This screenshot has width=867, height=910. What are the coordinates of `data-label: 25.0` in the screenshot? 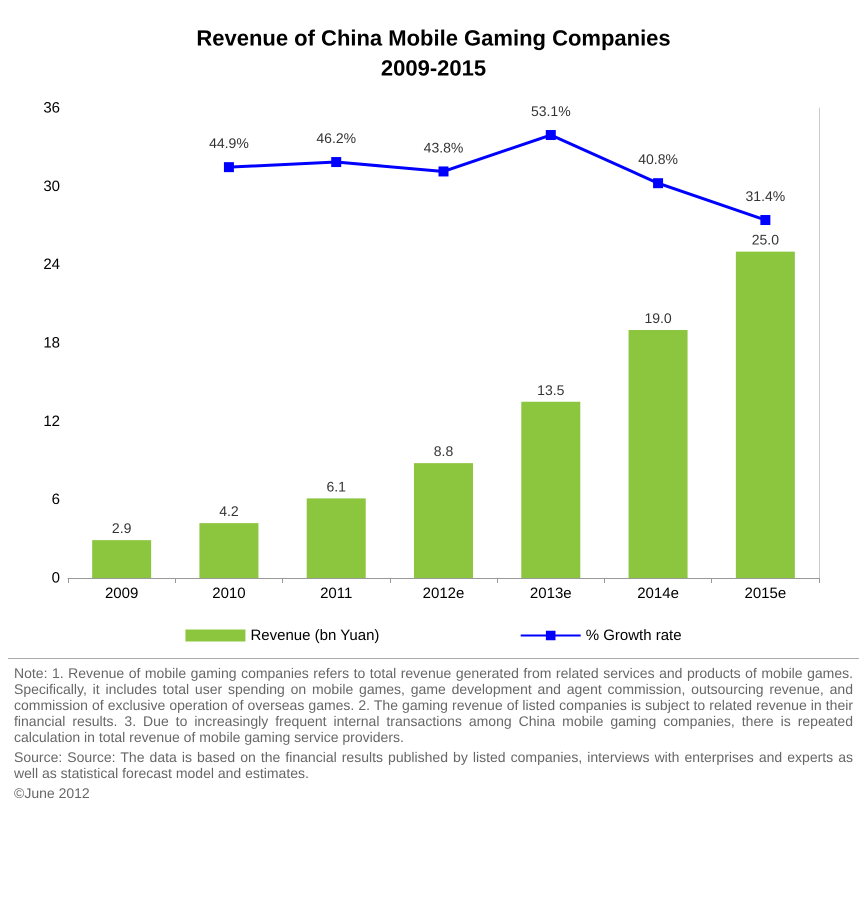 It's located at (766, 240).